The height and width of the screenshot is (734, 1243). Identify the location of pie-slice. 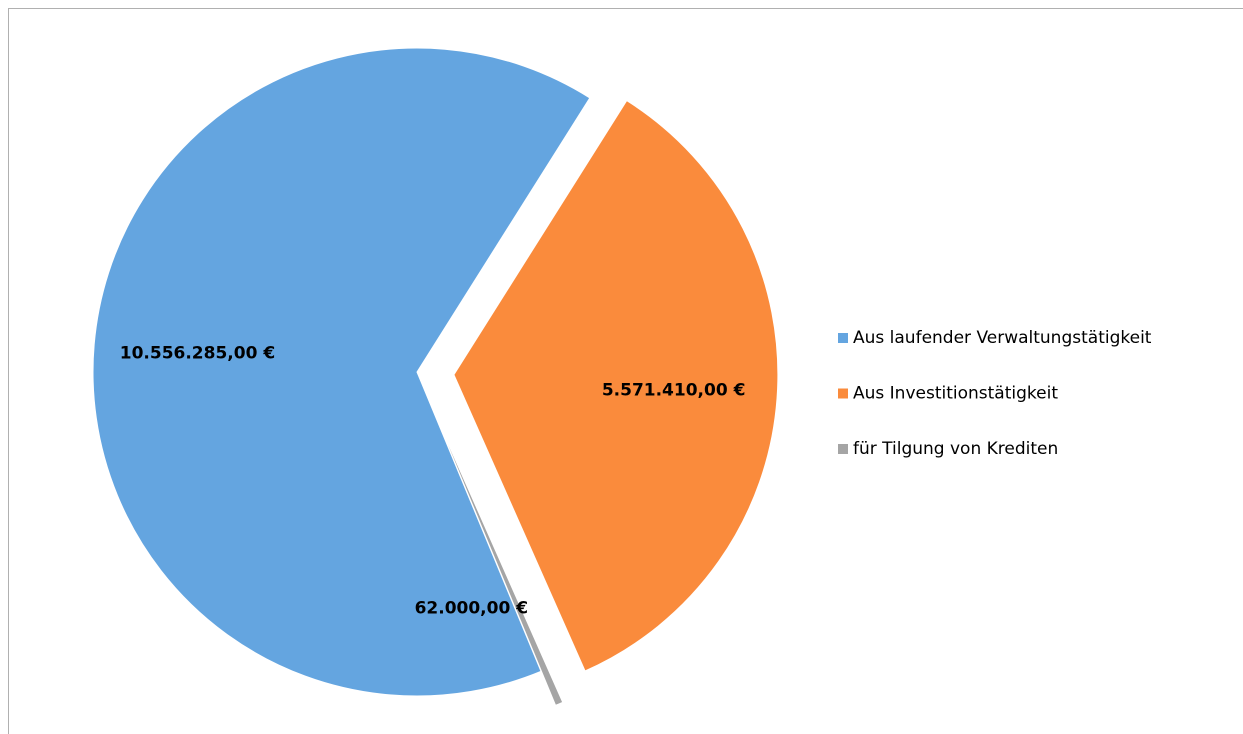
(497, 556).